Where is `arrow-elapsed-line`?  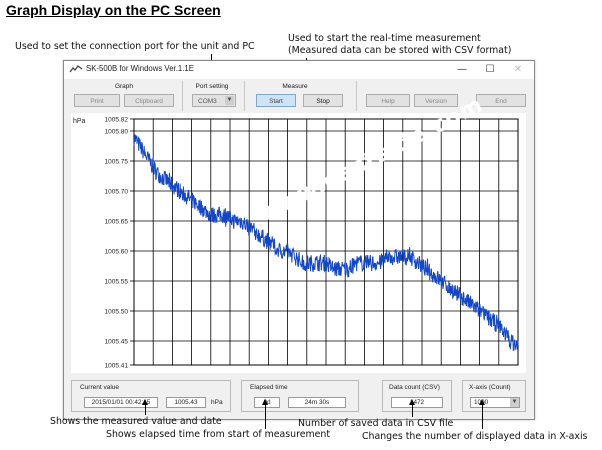 arrow-elapsed-line is located at coordinates (265, 416).